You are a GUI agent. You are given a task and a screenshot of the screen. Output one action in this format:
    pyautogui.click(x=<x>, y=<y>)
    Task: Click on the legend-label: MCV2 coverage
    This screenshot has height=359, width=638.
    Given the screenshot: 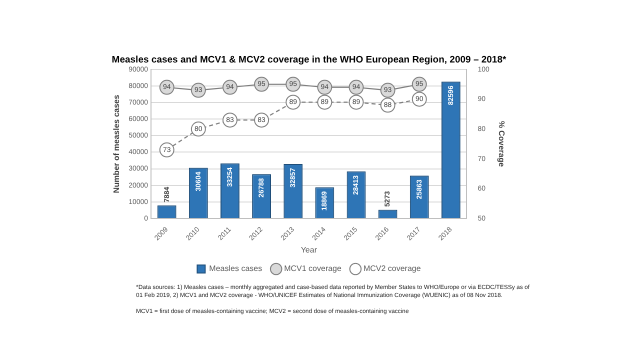 What is the action you would take?
    pyautogui.click(x=392, y=269)
    